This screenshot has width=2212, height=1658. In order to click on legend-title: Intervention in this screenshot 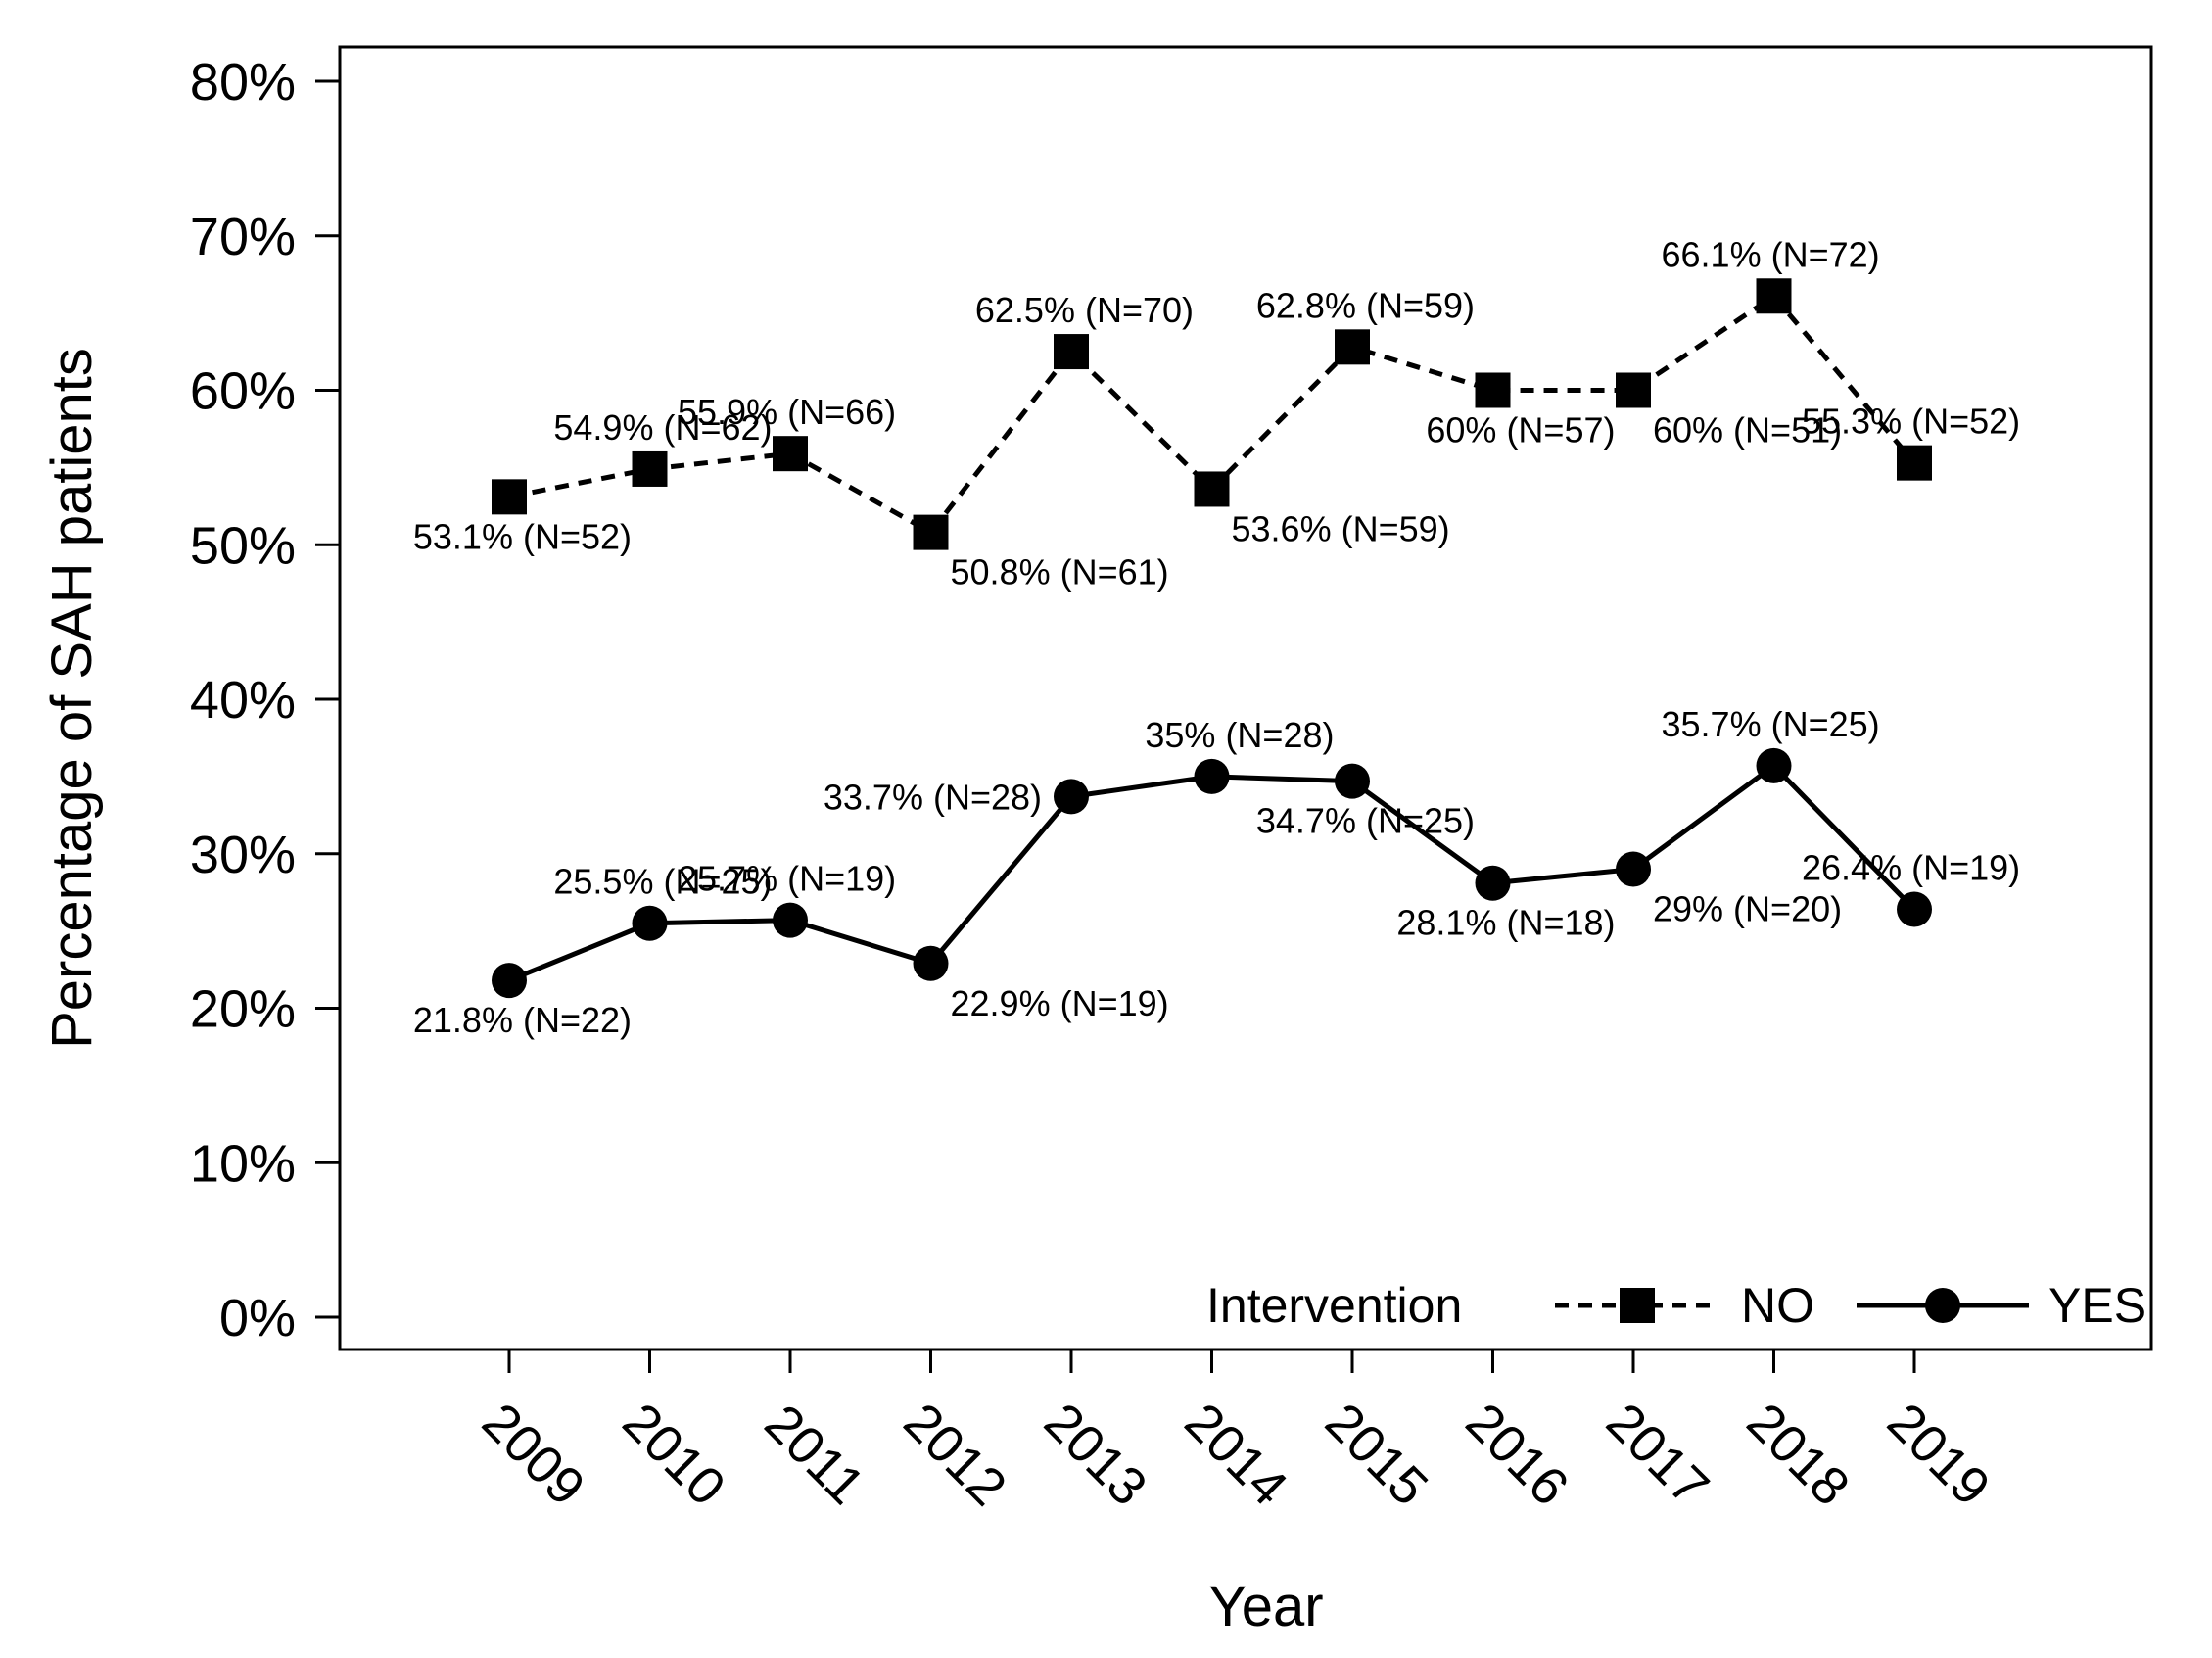, I will do `click(1334, 1305)`.